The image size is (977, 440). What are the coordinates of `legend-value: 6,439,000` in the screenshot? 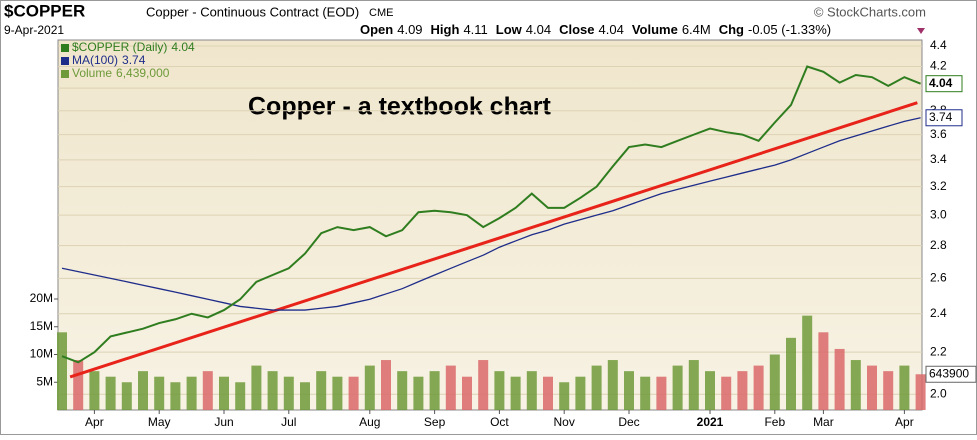 It's located at (143, 73).